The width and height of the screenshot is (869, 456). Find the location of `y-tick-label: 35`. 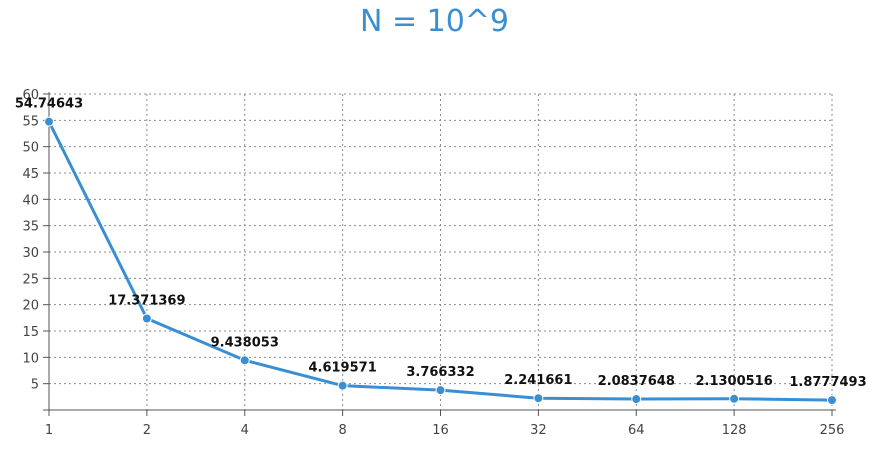

y-tick-label: 35 is located at coordinates (30, 227).